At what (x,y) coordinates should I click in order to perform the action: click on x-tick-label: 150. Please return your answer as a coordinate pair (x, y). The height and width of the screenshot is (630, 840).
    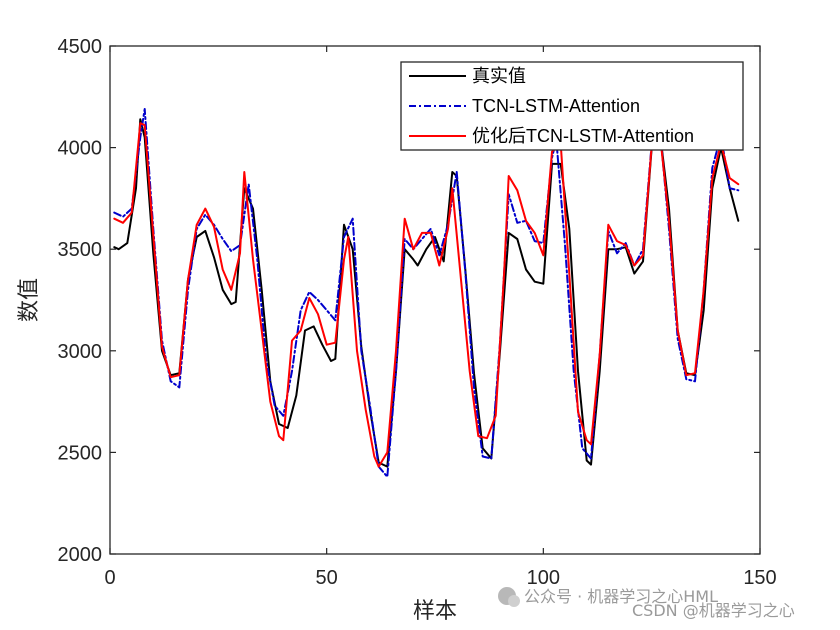
    Looking at the image, I should click on (759, 578).